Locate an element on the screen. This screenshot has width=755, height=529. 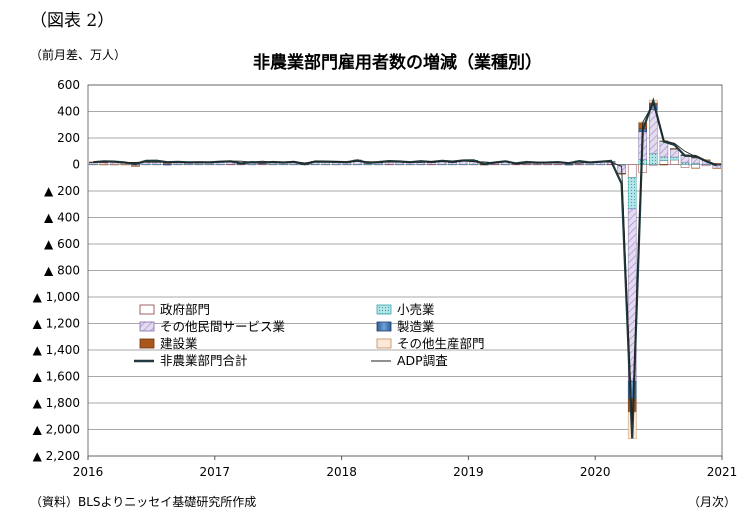
y-tick-label: ▲ 1,200 is located at coordinates (56, 324).